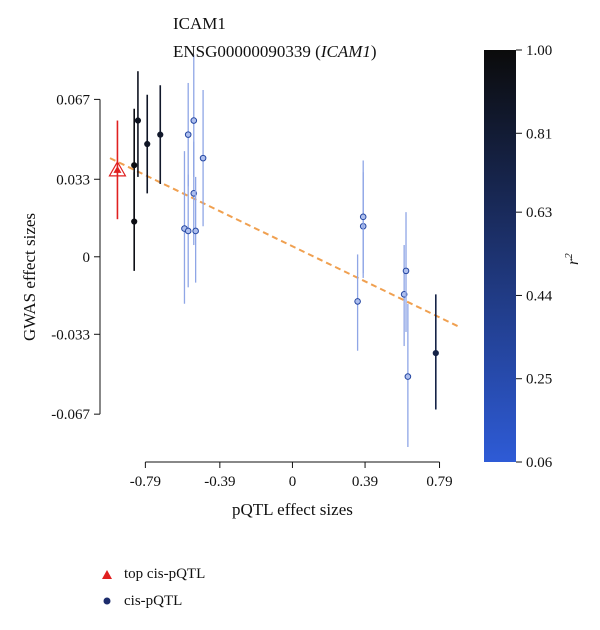 The image size is (600, 630). Describe the element at coordinates (73, 180) in the screenshot. I see `y-tick-label: 0.033` at that location.